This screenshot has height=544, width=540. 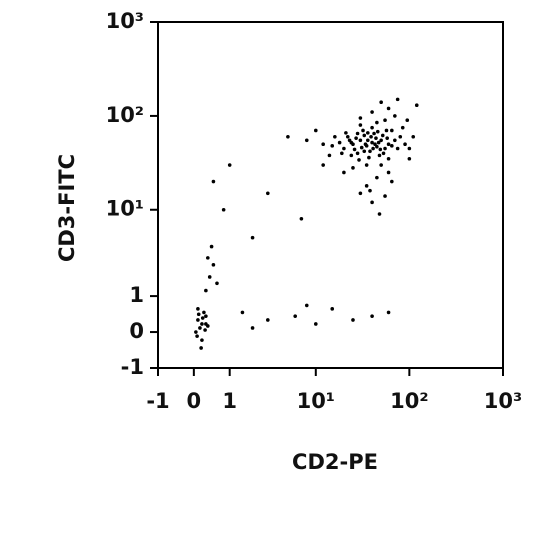 I want to click on y-axis-label: CD3-FITC, so click(x=67, y=208).